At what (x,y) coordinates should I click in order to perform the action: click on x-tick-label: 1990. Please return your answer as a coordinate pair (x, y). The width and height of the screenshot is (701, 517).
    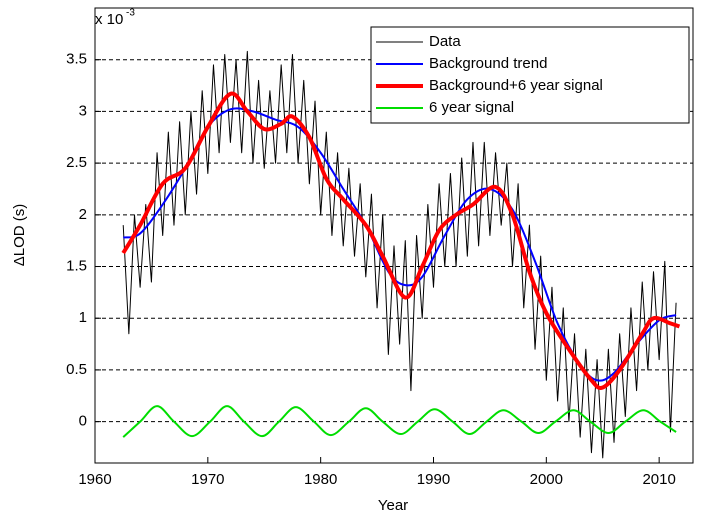
    Looking at the image, I should click on (433, 479).